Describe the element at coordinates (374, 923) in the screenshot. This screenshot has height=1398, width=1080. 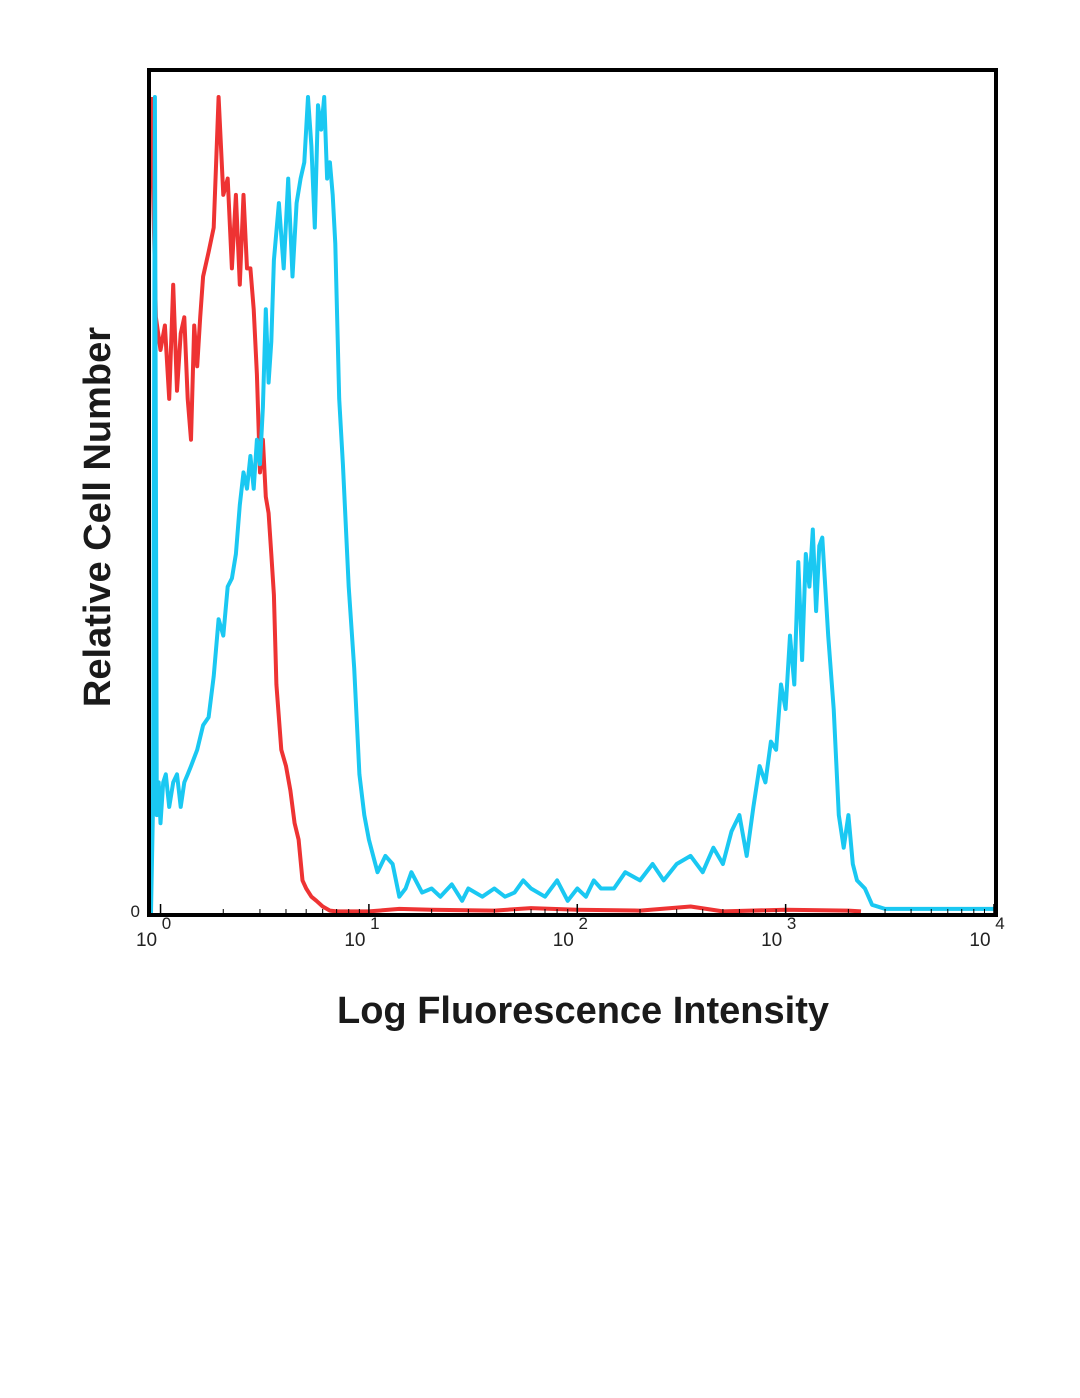
I see `x-tick-label-exponent: 1` at that location.